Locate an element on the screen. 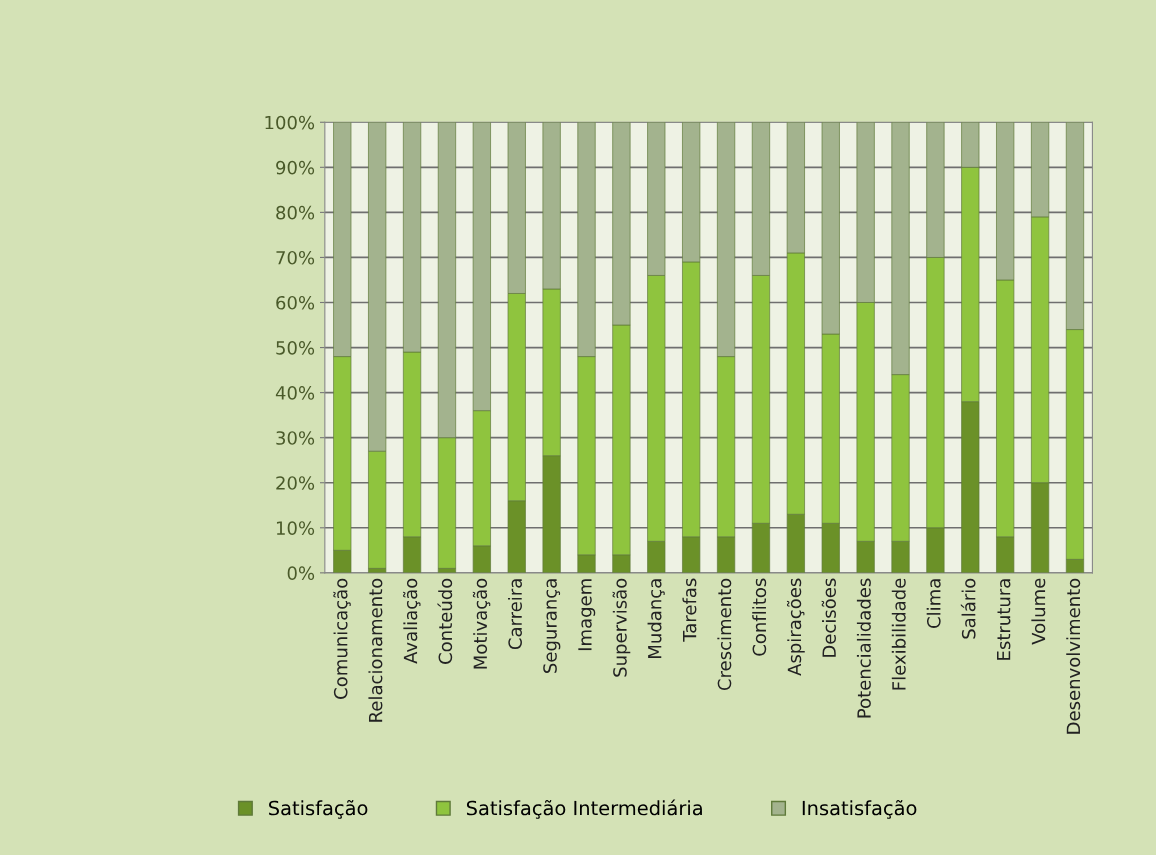 The height and width of the screenshot is (855, 1156). y-tick-label: 80% is located at coordinates (295, 212).